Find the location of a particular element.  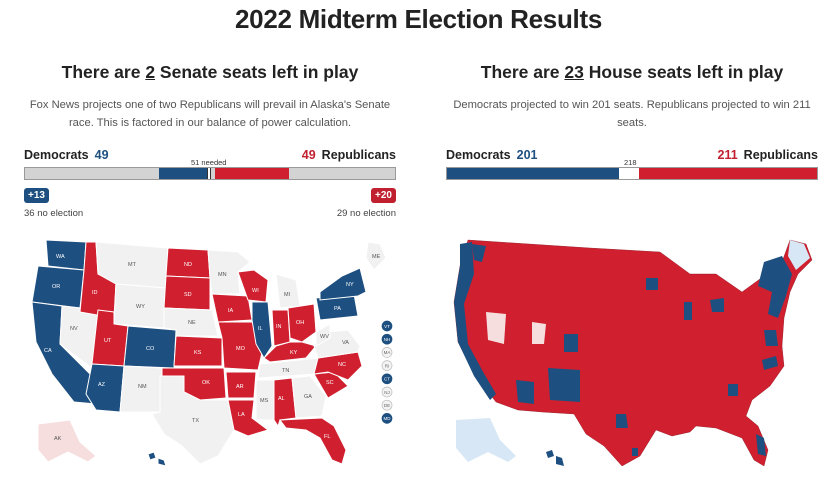

house-balance-bar is located at coordinates (632, 173).